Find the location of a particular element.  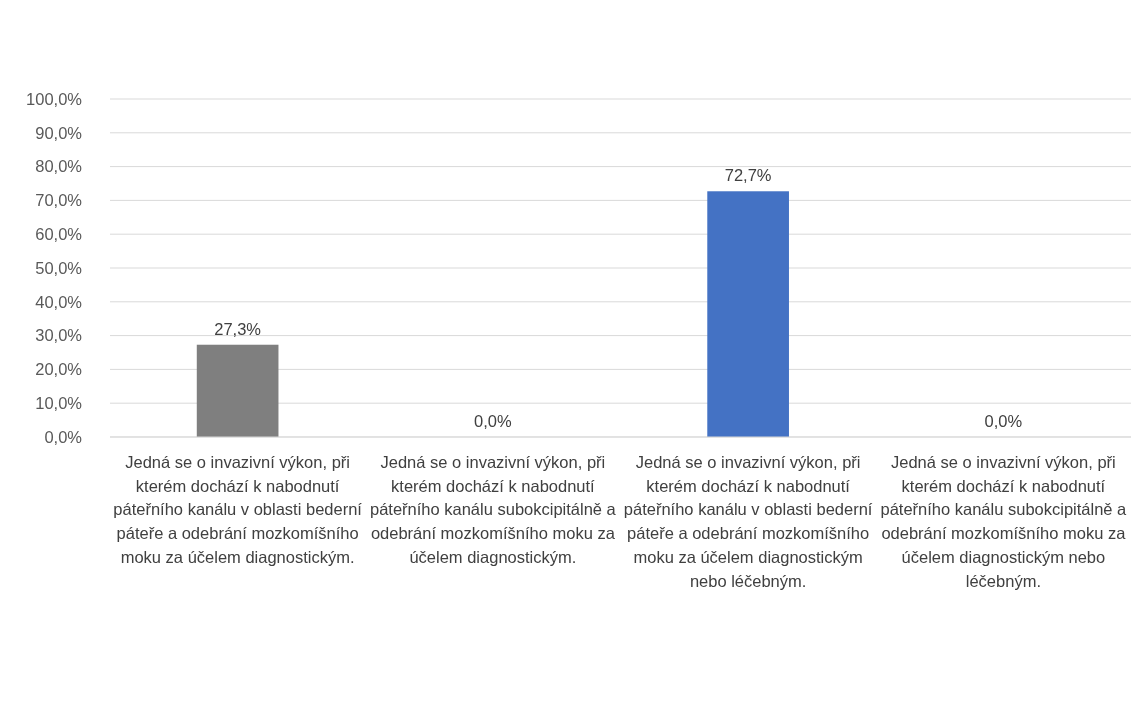

x-tick-label: Jedná se o invazivní výkon, při kterém dochází k nabodnutí páteřního kanálu v oblasti bederní páteře a odebrání mozkomíšního moku za účelem diagnostickým. is located at coordinates (238, 509).